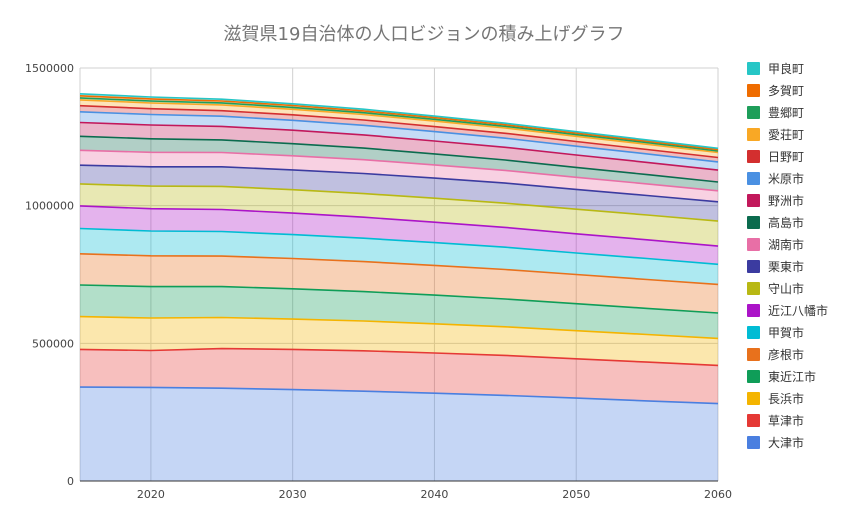 This screenshot has height=531, width=854. What do you see at coordinates (424, 34) in the screenshot?
I see `chart-title: 滋賀県19自治体の人口ビジョンの積み上げグラフ` at bounding box center [424, 34].